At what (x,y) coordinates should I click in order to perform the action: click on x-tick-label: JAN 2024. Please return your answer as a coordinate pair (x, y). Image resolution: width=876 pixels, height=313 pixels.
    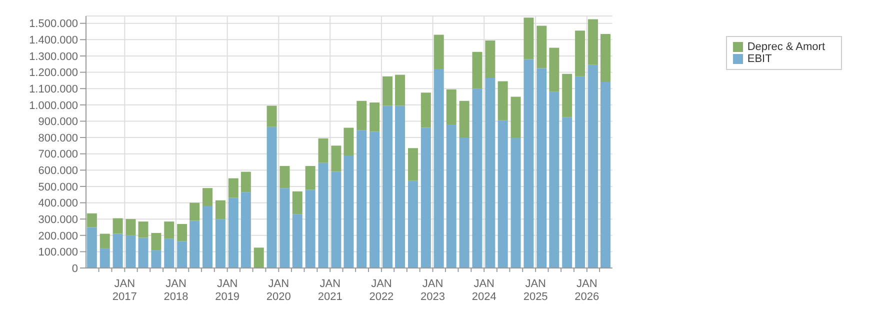
    Looking at the image, I should click on (484, 290).